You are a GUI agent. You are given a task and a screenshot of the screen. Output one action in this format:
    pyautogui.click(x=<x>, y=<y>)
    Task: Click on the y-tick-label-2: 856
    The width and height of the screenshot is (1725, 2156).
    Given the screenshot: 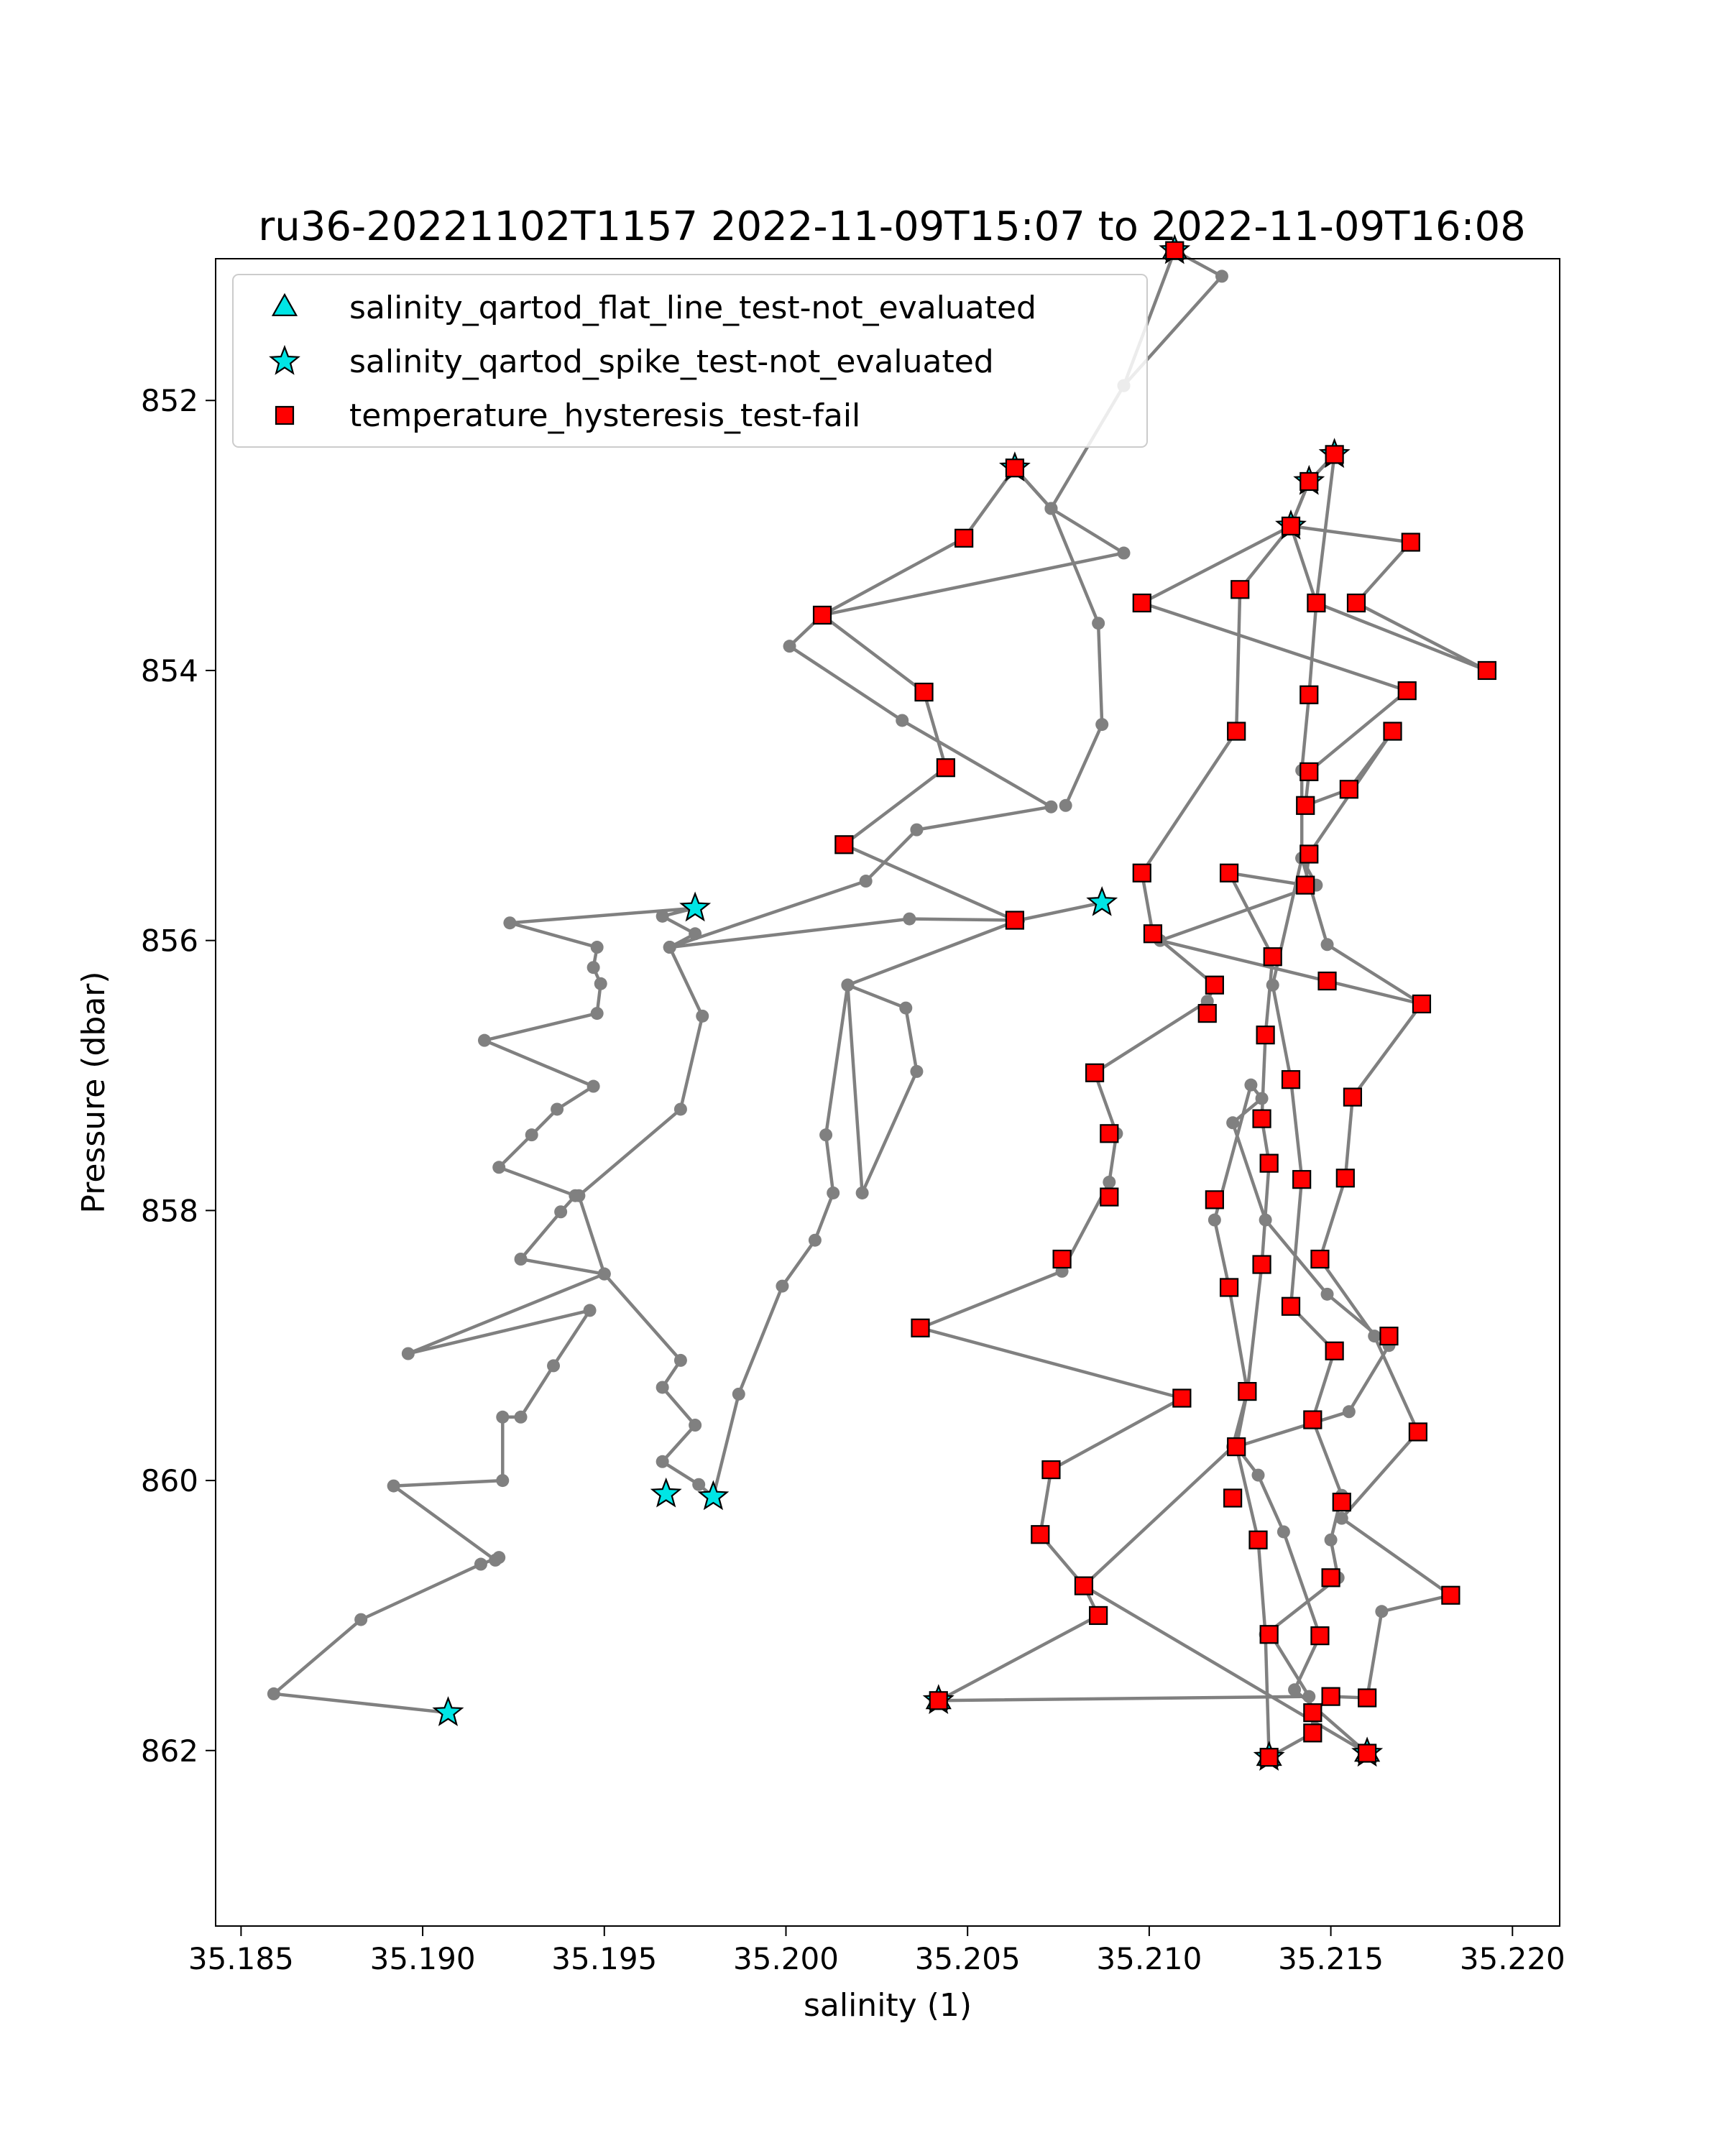 What is the action you would take?
    pyautogui.click(x=169, y=941)
    